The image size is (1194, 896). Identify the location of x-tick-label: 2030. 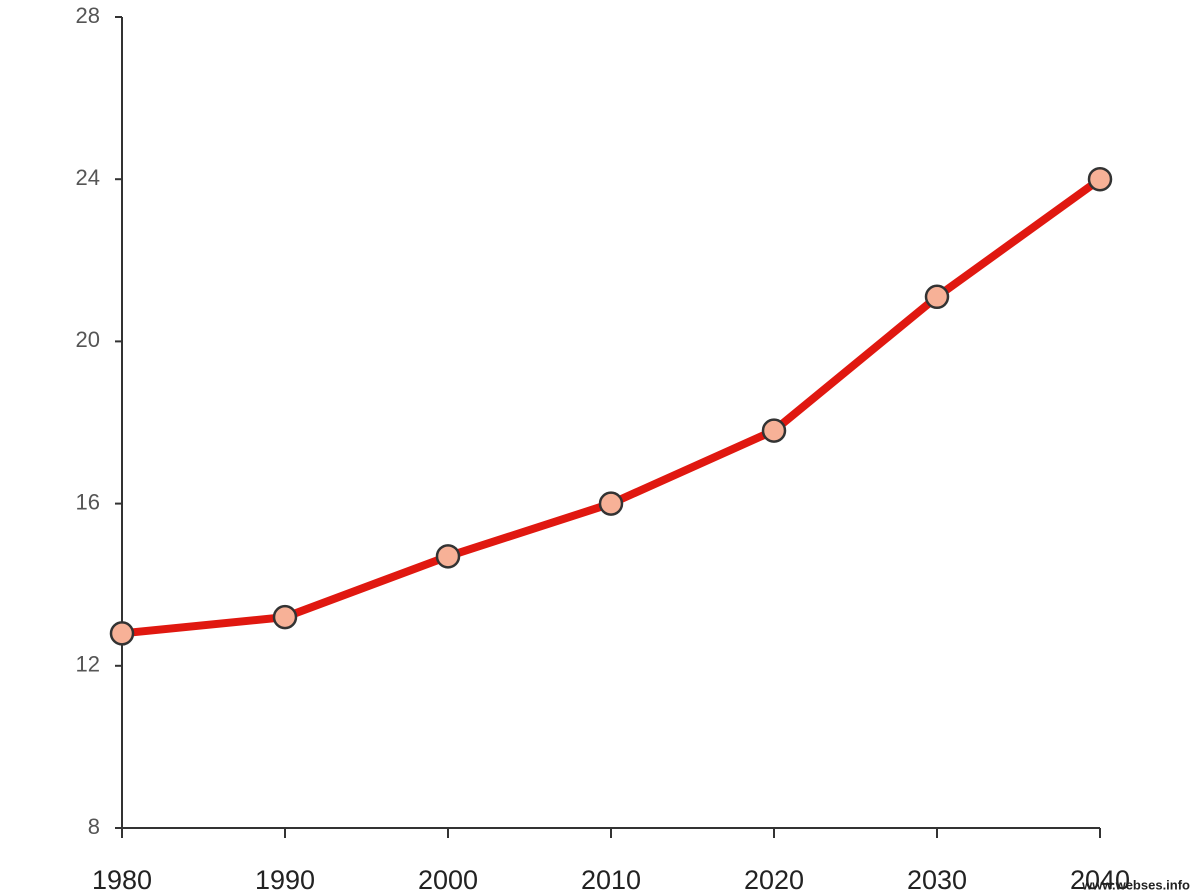
(937, 880).